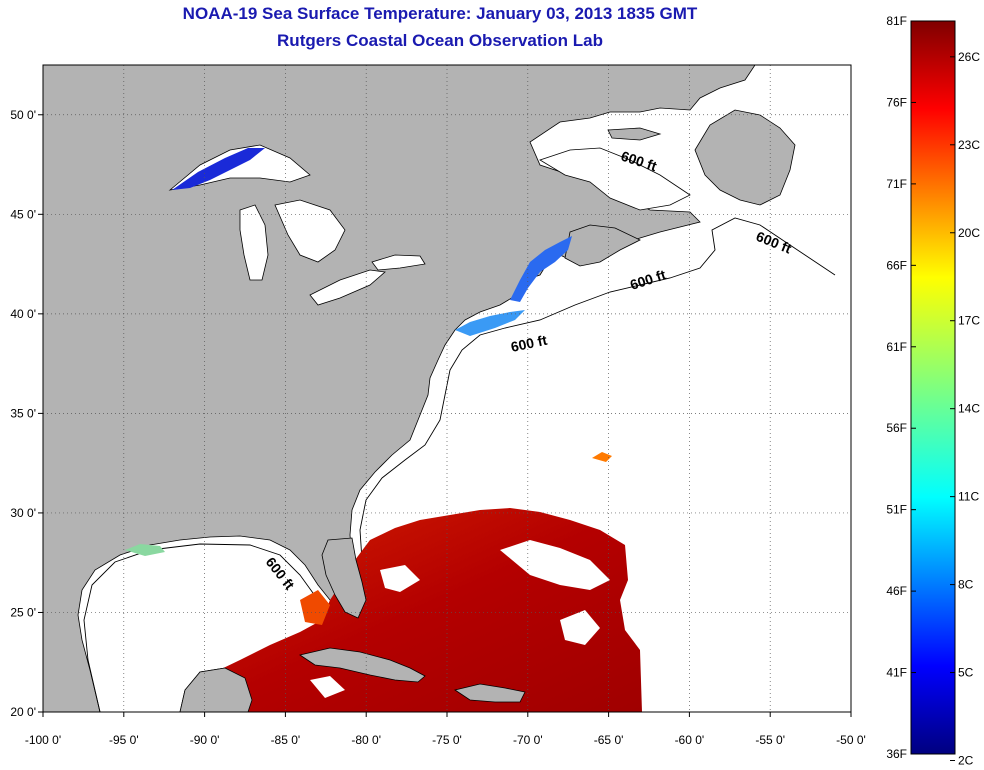  Describe the element at coordinates (490, 323) in the screenshot. I see `sst-patch-long-island` at that location.